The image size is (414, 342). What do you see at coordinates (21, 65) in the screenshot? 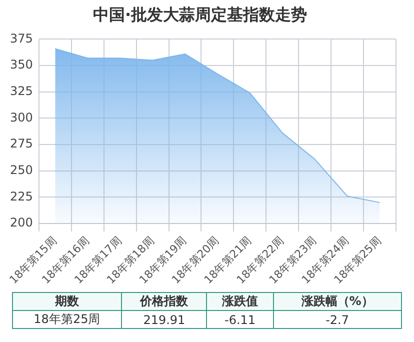
I see `y-tick-label: 350` at bounding box center [21, 65].